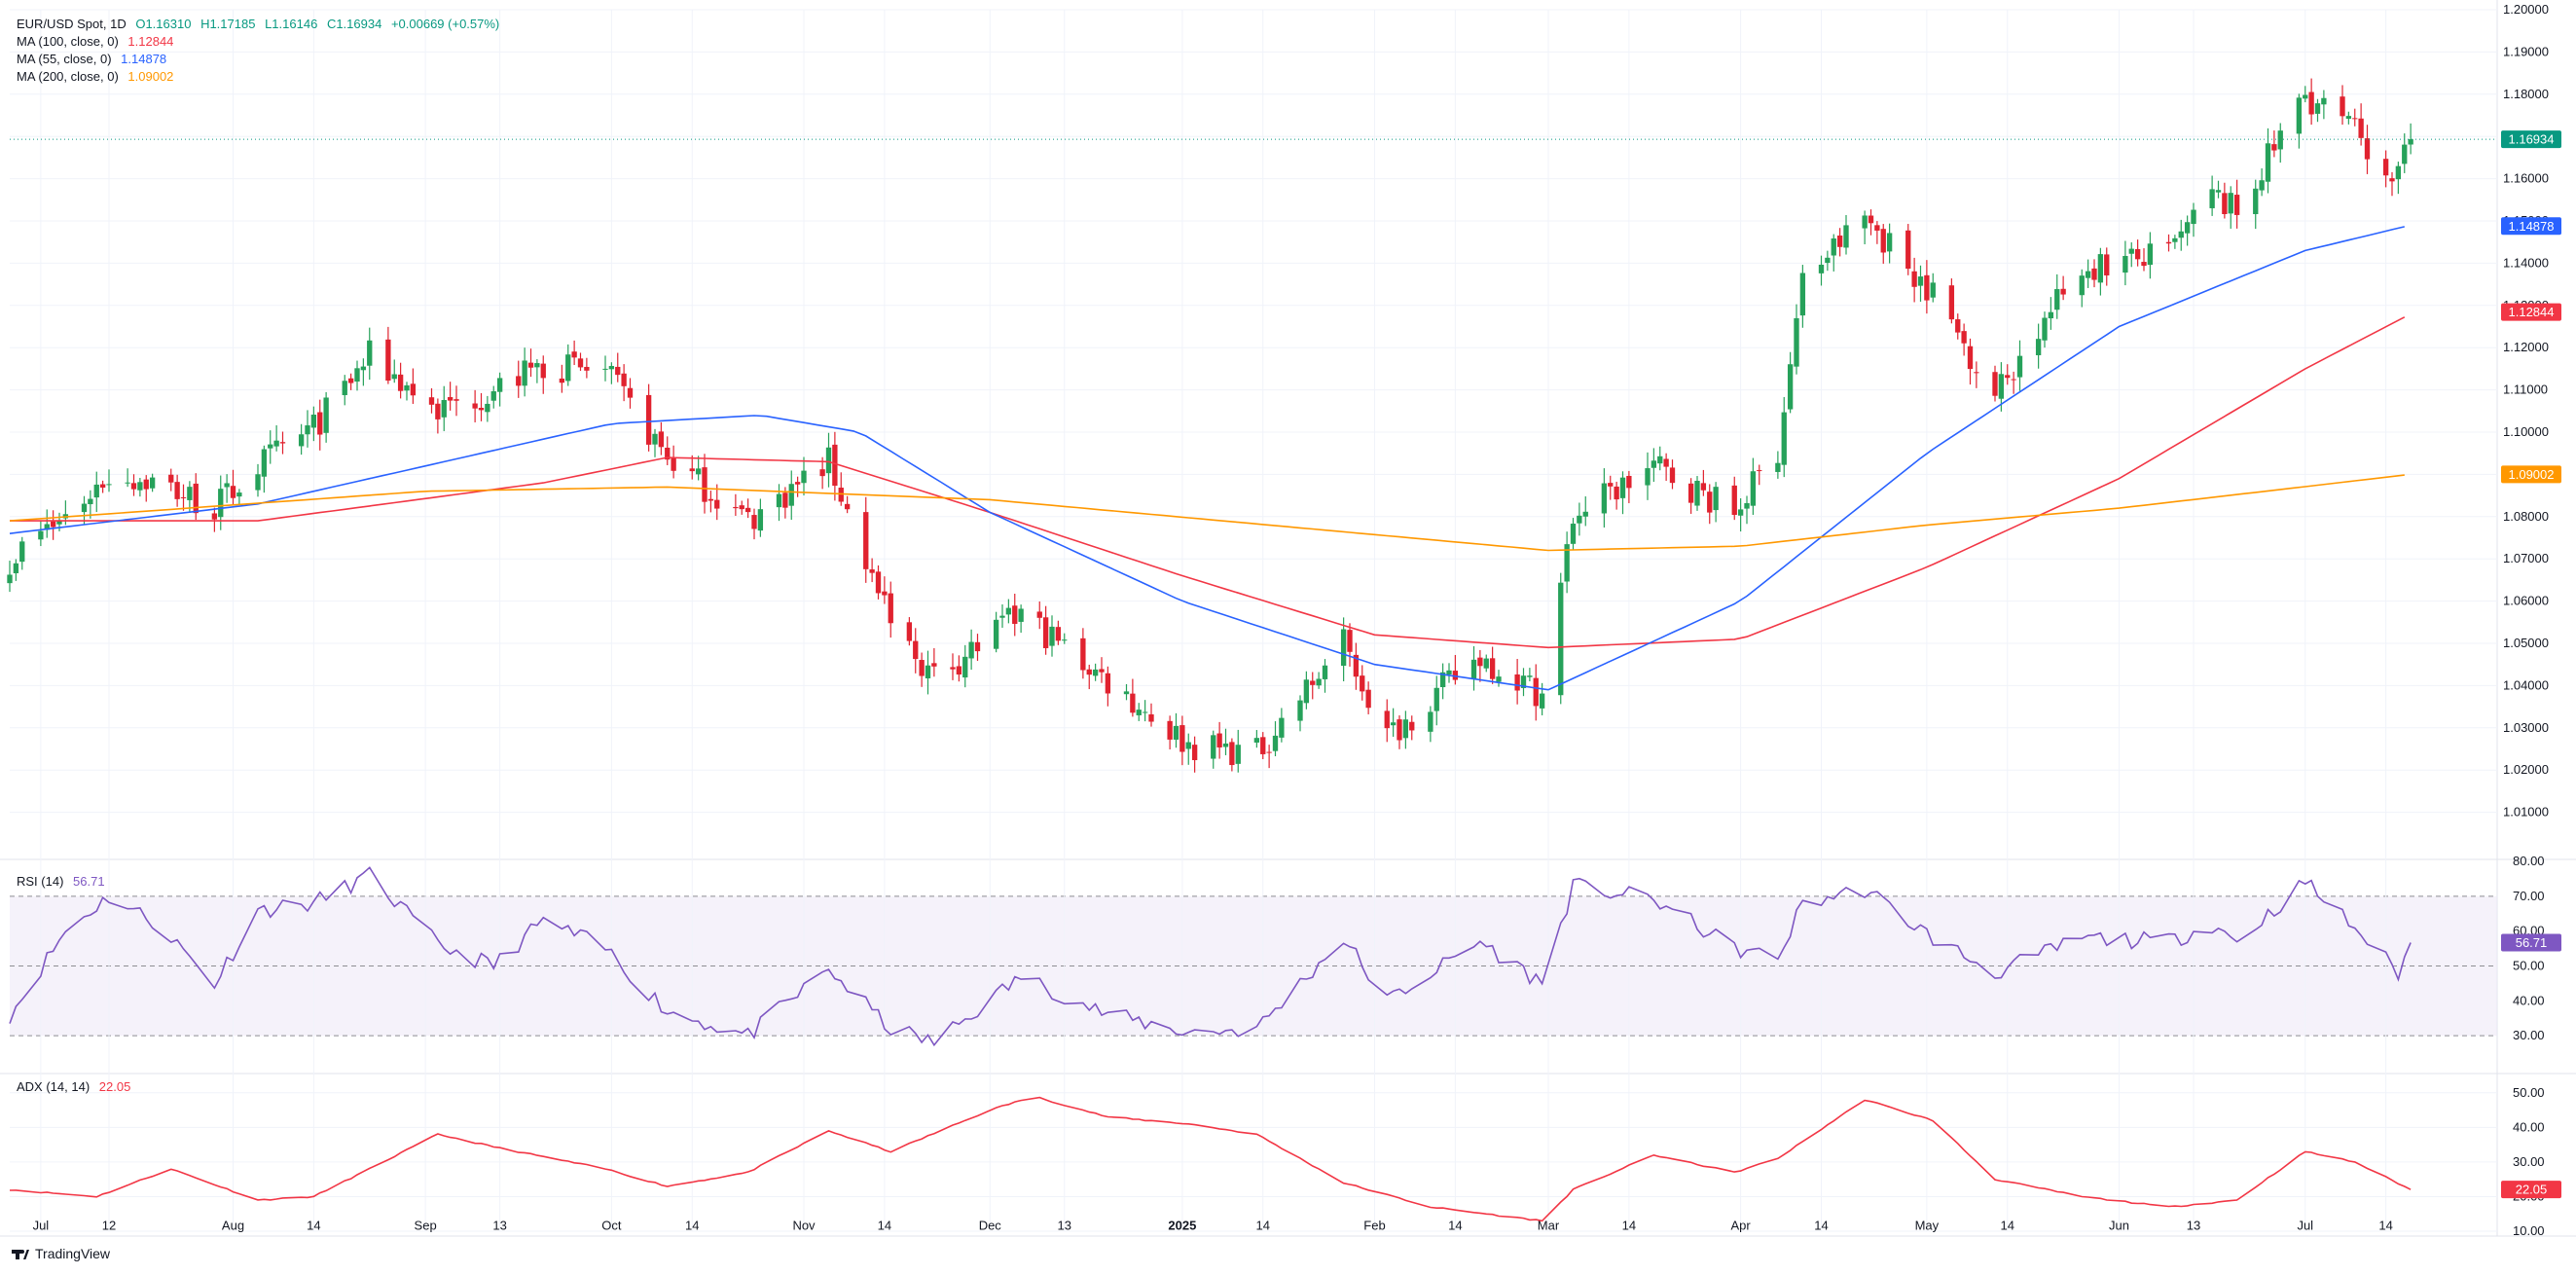  What do you see at coordinates (1549, 1226) in the screenshot?
I see `time-tick-label: Mar` at bounding box center [1549, 1226].